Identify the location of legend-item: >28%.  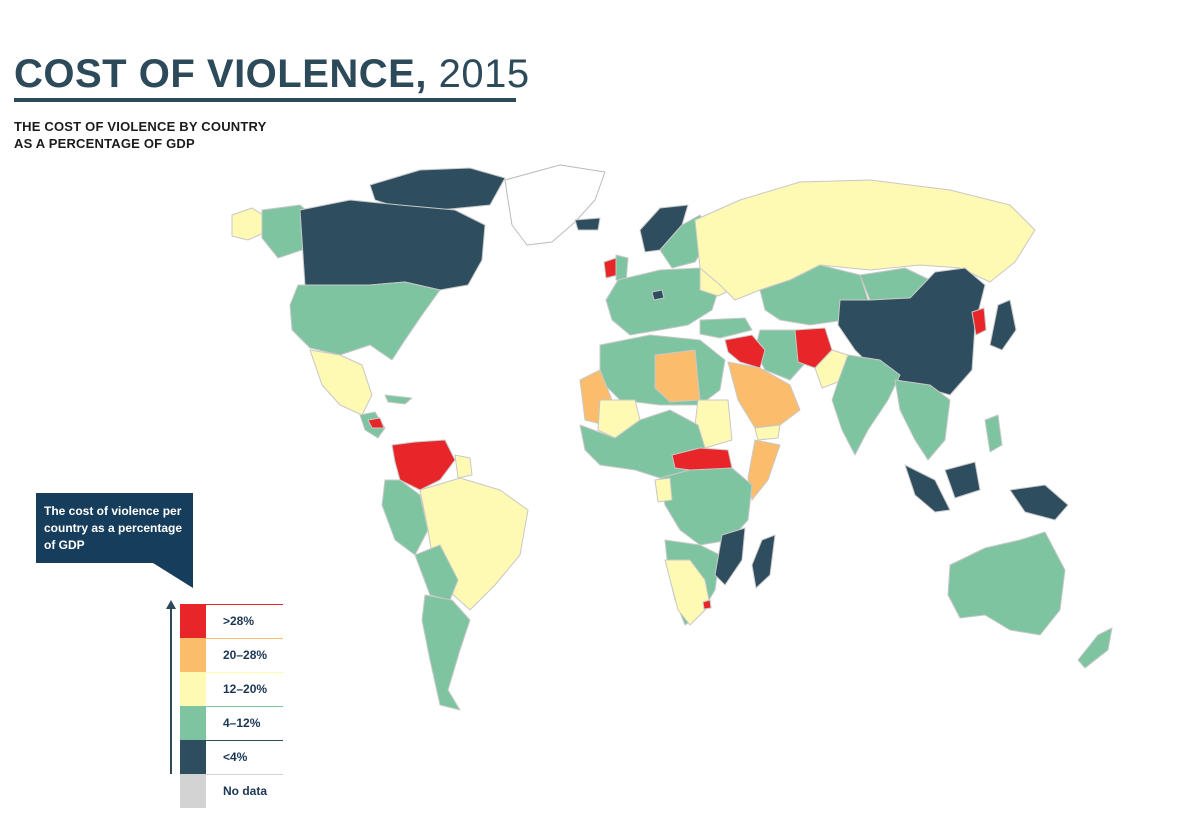
(231, 621).